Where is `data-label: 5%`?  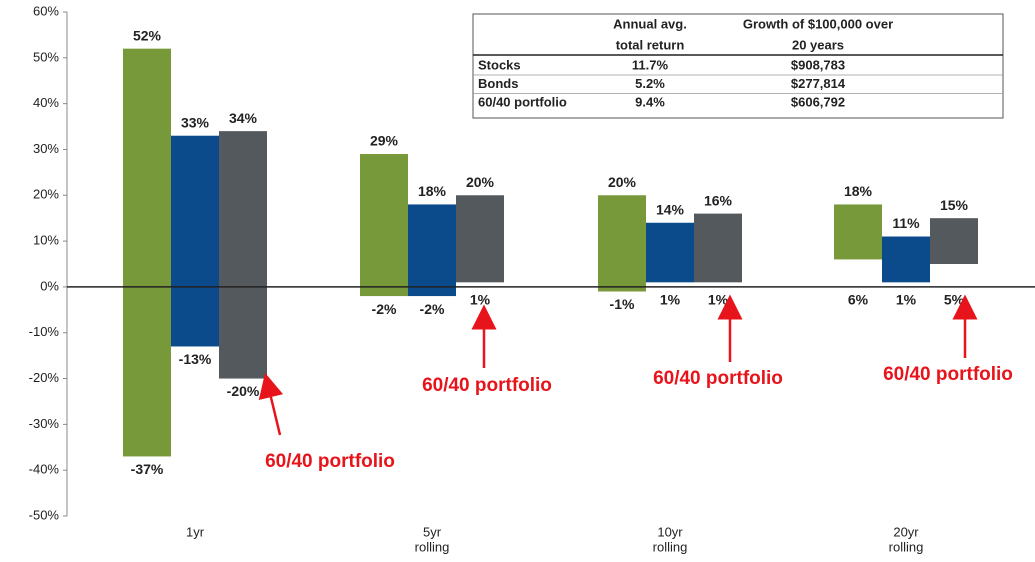 data-label: 5% is located at coordinates (954, 300).